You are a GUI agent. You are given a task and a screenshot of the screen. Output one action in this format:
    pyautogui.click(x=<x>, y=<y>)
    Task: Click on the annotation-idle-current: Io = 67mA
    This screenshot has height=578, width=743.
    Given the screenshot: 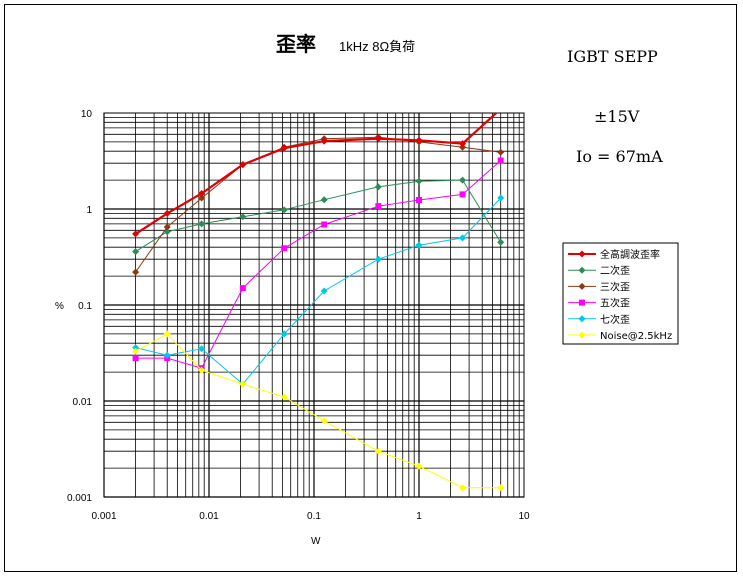 What is the action you would take?
    pyautogui.click(x=619, y=156)
    